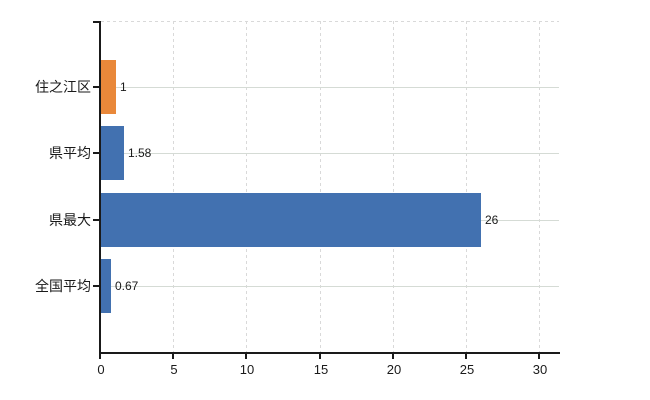 The height and width of the screenshot is (400, 650). What do you see at coordinates (394, 369) in the screenshot?
I see `x-tick-label: 20` at bounding box center [394, 369].